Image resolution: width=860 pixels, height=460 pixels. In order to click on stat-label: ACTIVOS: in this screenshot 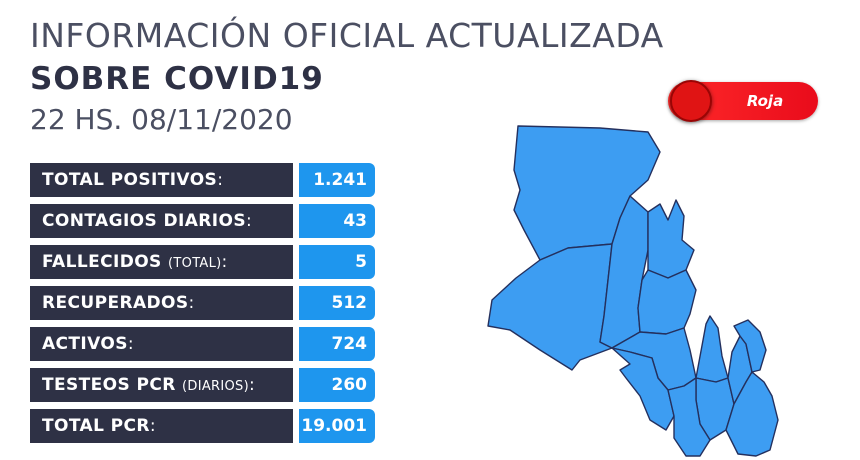, I will do `click(161, 344)`.